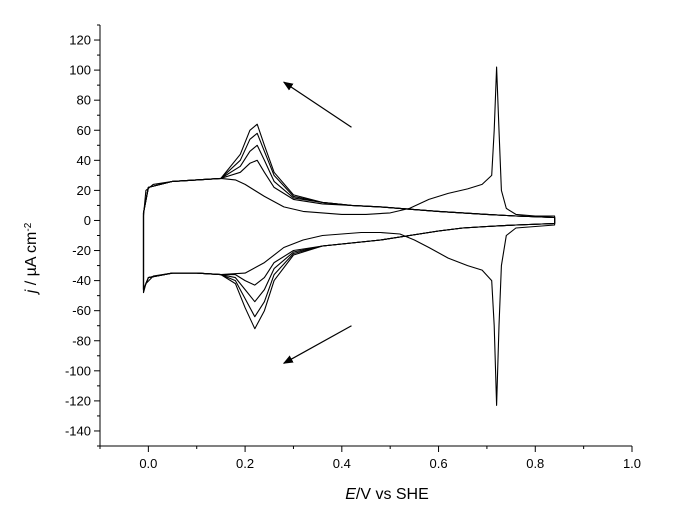 The width and height of the screenshot is (679, 515). I want to click on x-tick-label: 0.0, so click(148, 463).